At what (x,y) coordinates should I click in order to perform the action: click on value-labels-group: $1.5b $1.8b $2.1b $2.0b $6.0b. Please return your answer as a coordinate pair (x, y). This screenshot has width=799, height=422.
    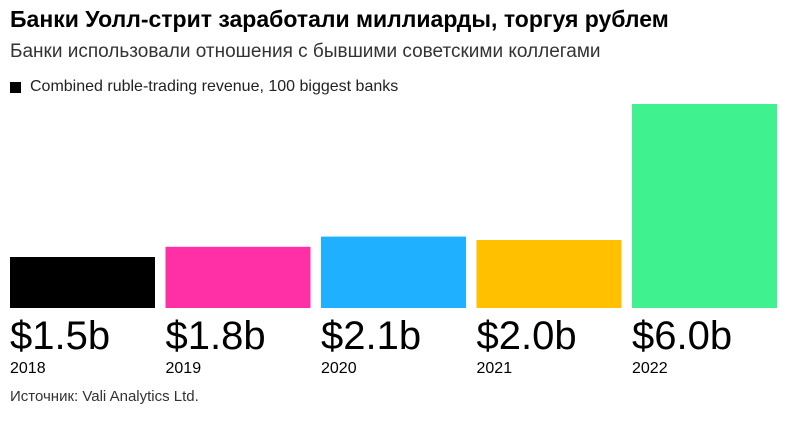
    Looking at the image, I should click on (371, 336).